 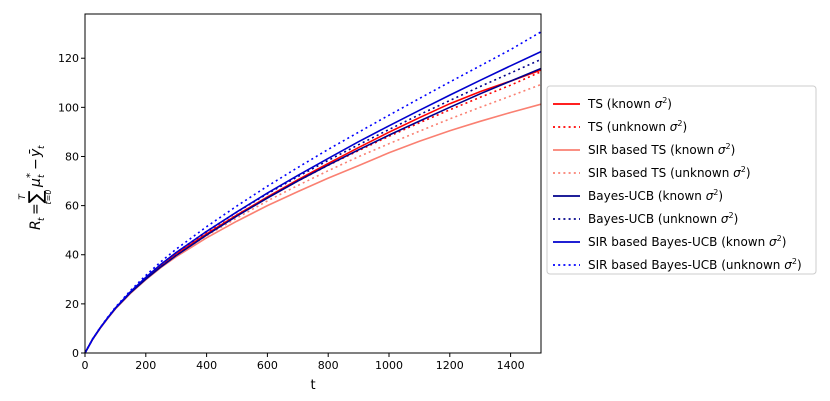 I want to click on y-tick-label: 60, so click(x=72, y=206).